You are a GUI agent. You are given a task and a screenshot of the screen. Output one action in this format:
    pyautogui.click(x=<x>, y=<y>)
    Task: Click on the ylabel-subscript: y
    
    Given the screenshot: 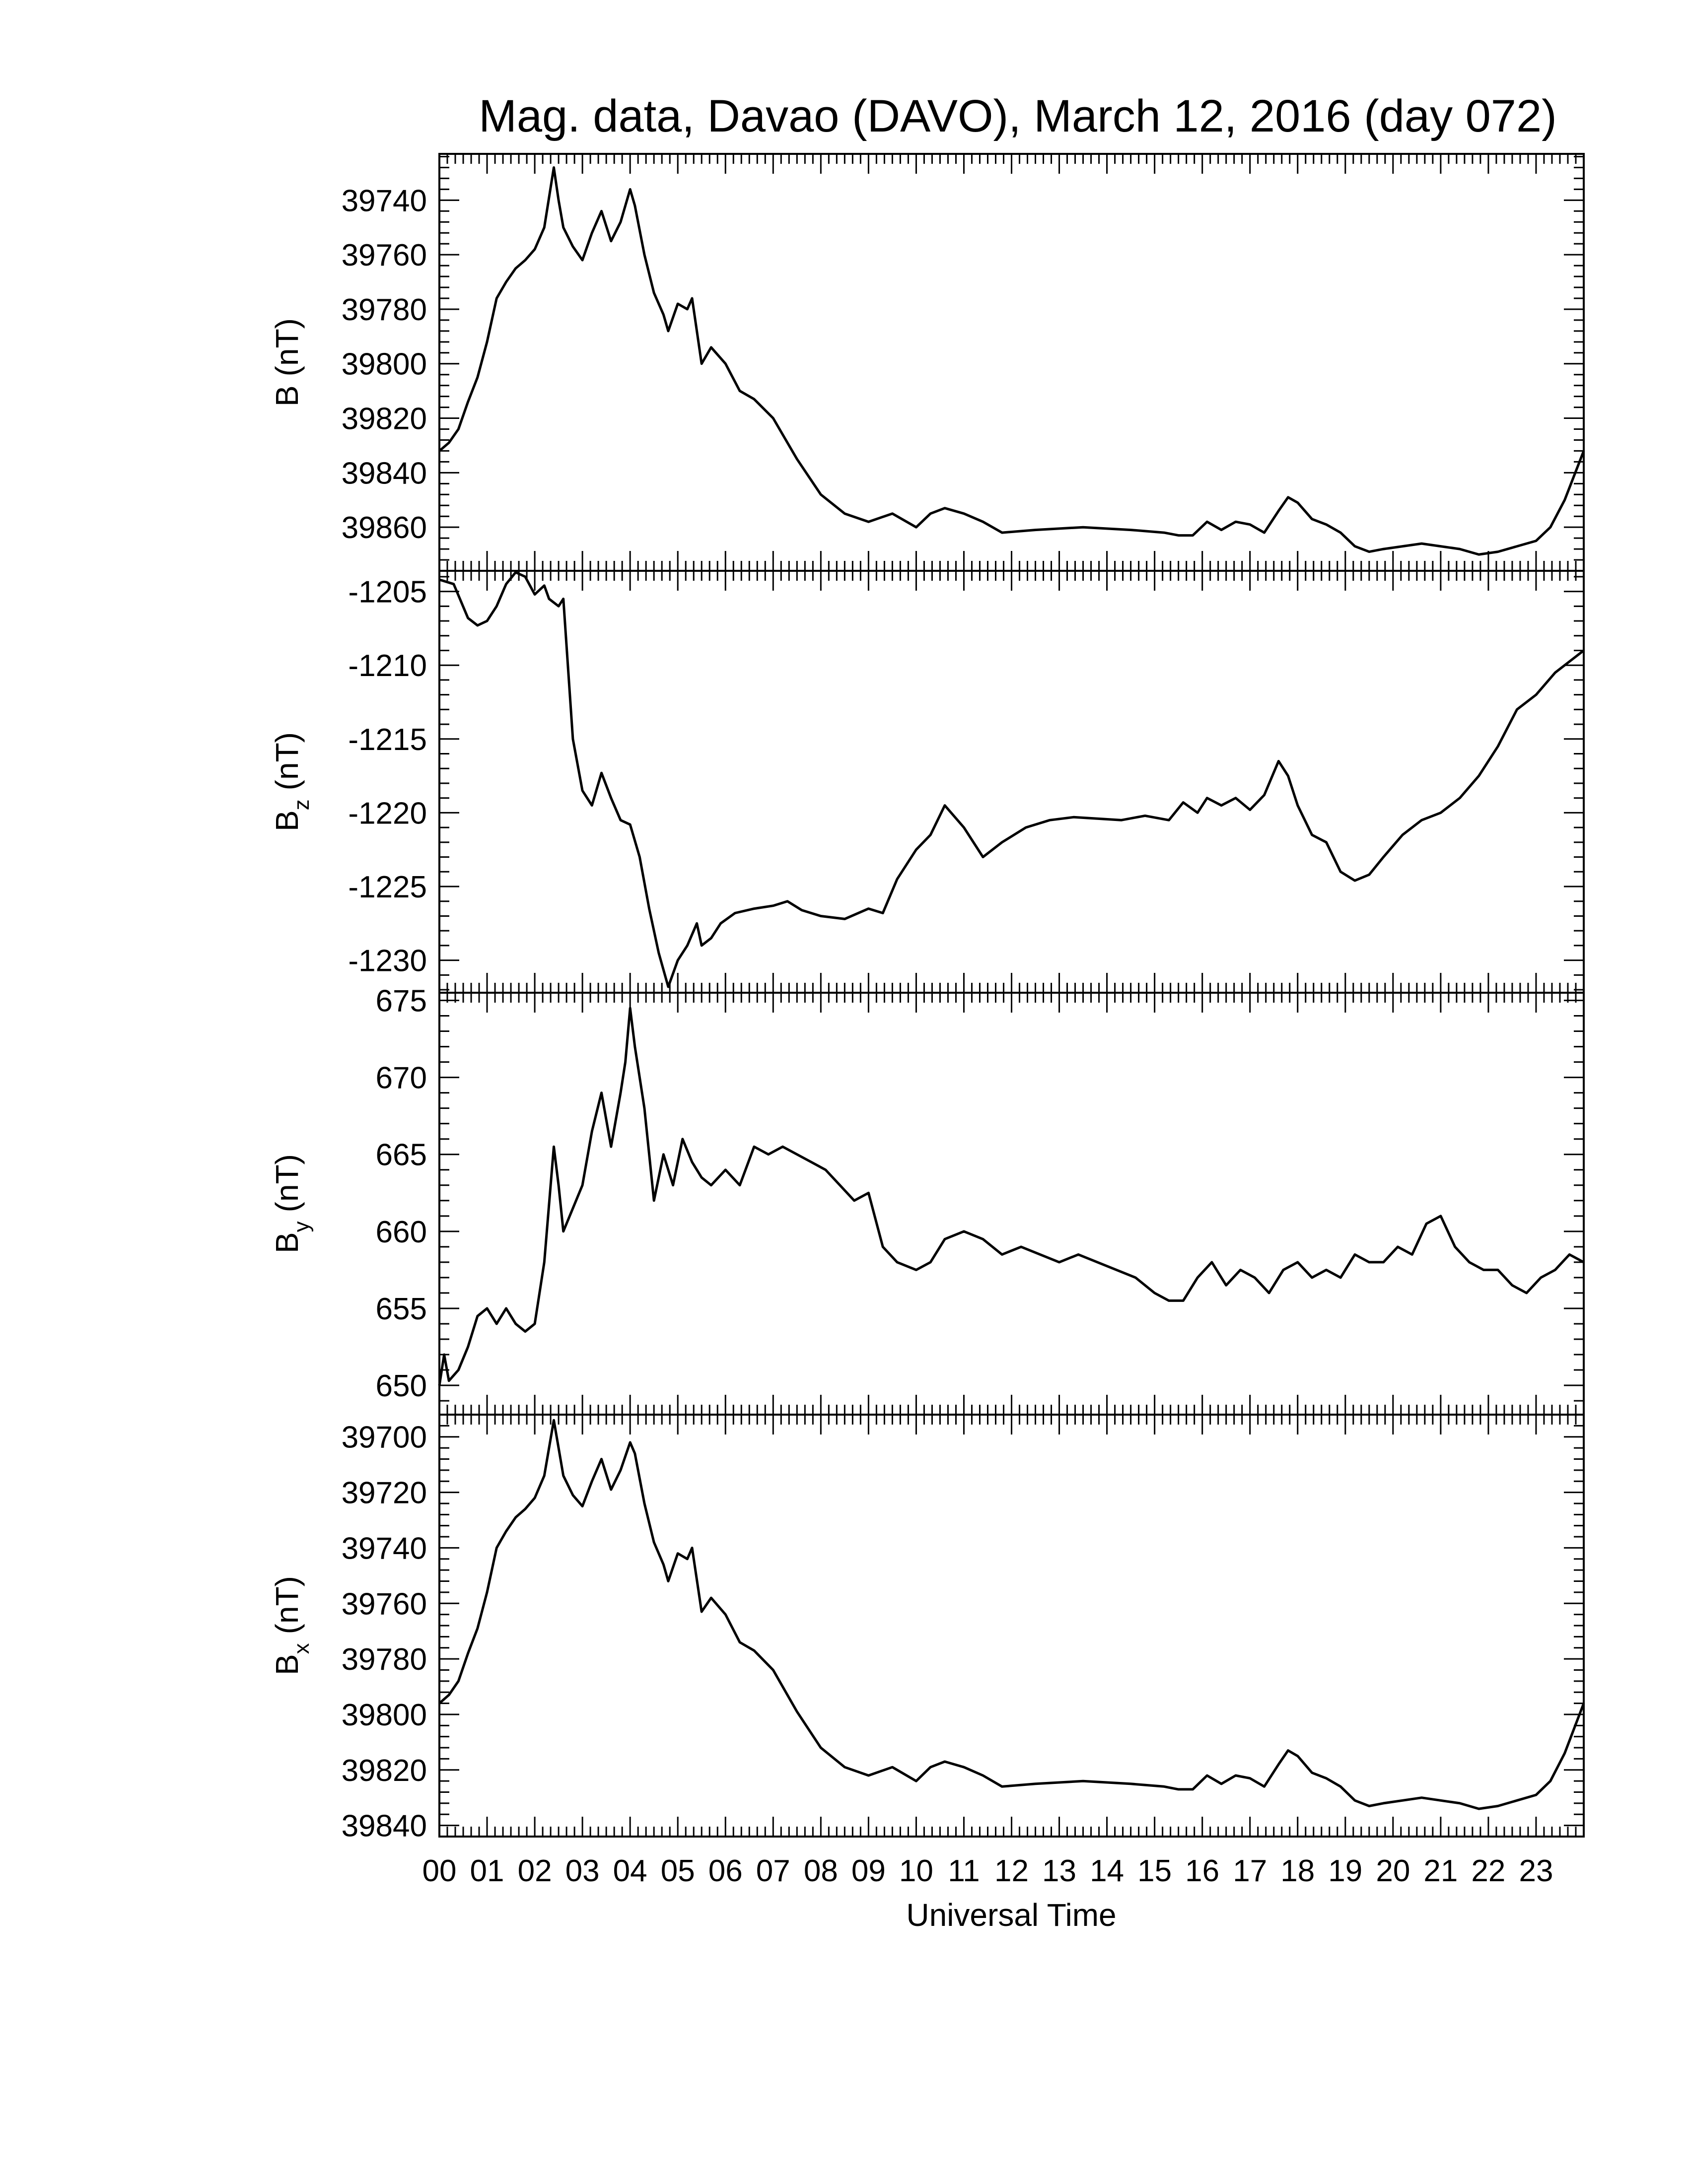 What is the action you would take?
    pyautogui.click(x=301, y=1226)
    